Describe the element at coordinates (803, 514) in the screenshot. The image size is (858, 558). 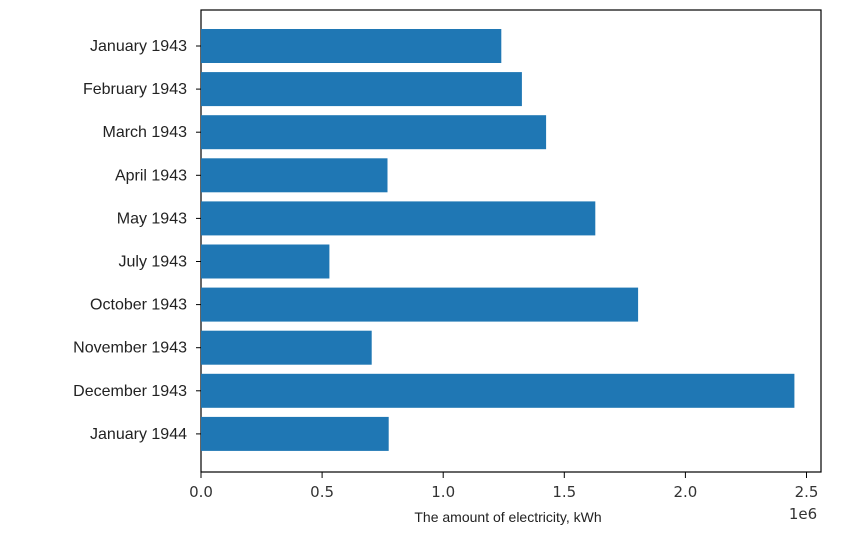
I see `x-axis-offset-label: 1e6` at that location.